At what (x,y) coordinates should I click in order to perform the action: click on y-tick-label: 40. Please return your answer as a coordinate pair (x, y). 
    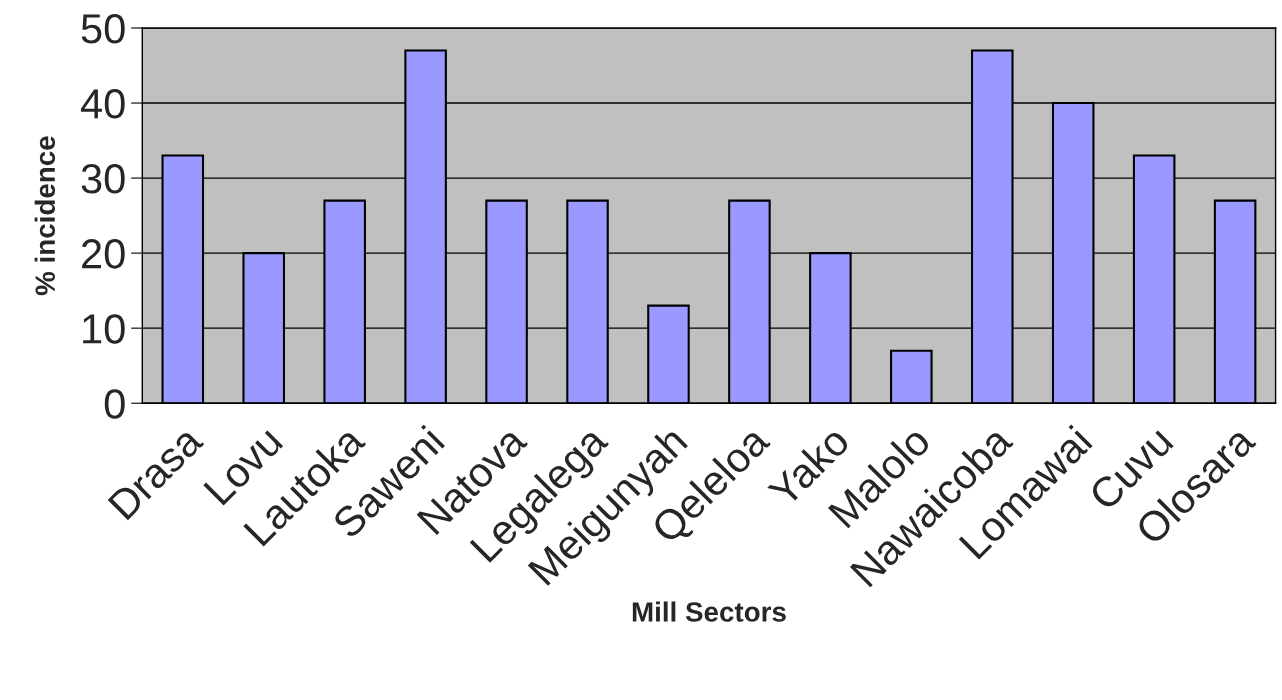
    Looking at the image, I should click on (102, 104).